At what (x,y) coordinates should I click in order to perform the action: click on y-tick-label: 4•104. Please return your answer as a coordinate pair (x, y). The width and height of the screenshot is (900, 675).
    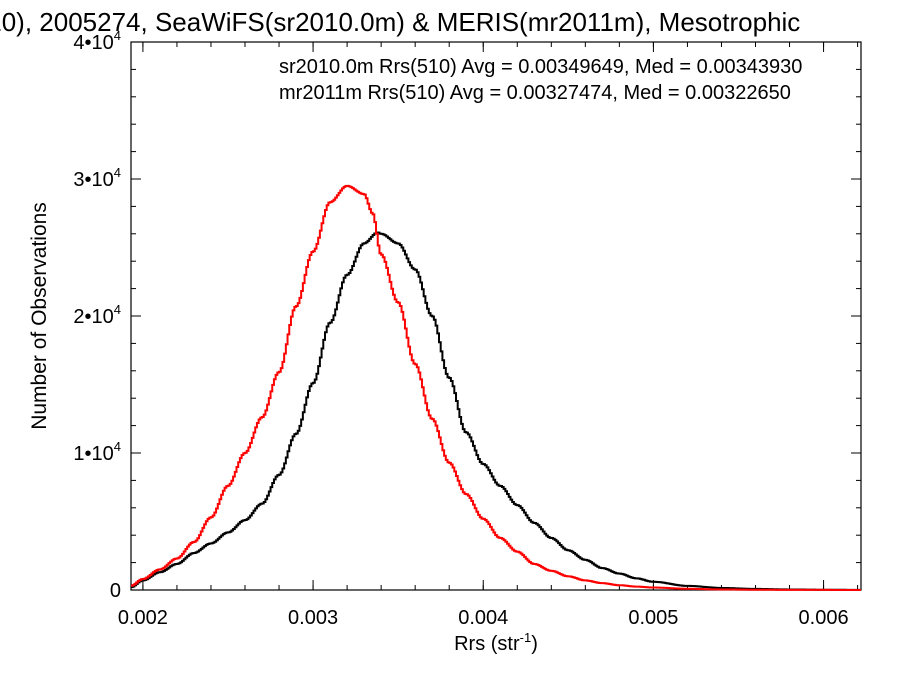
    Looking at the image, I should click on (97, 41).